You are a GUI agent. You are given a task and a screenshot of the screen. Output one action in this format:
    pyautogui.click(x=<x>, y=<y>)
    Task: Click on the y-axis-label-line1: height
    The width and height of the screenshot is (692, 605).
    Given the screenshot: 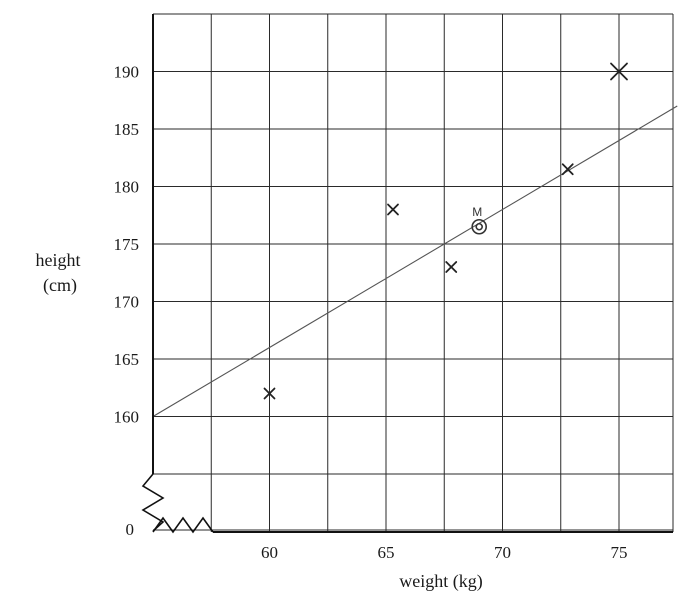 What is the action you would take?
    pyautogui.click(x=58, y=260)
    